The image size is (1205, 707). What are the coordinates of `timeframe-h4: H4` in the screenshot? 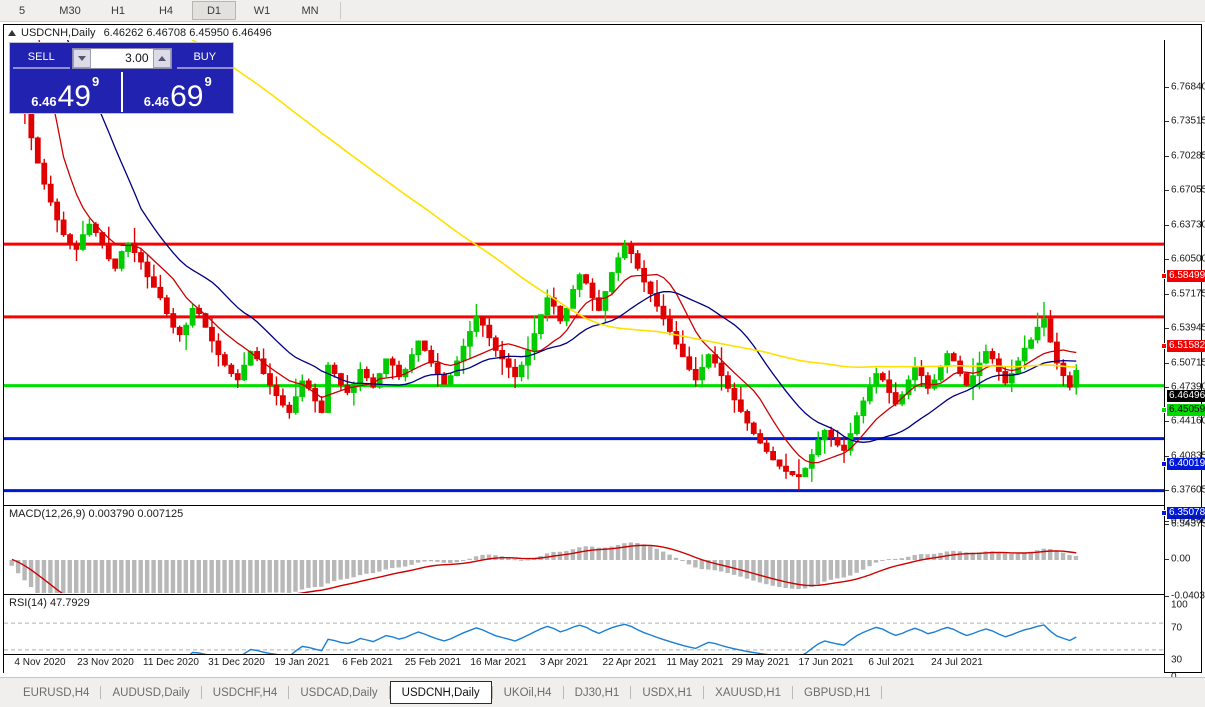 It's located at (166, 10).